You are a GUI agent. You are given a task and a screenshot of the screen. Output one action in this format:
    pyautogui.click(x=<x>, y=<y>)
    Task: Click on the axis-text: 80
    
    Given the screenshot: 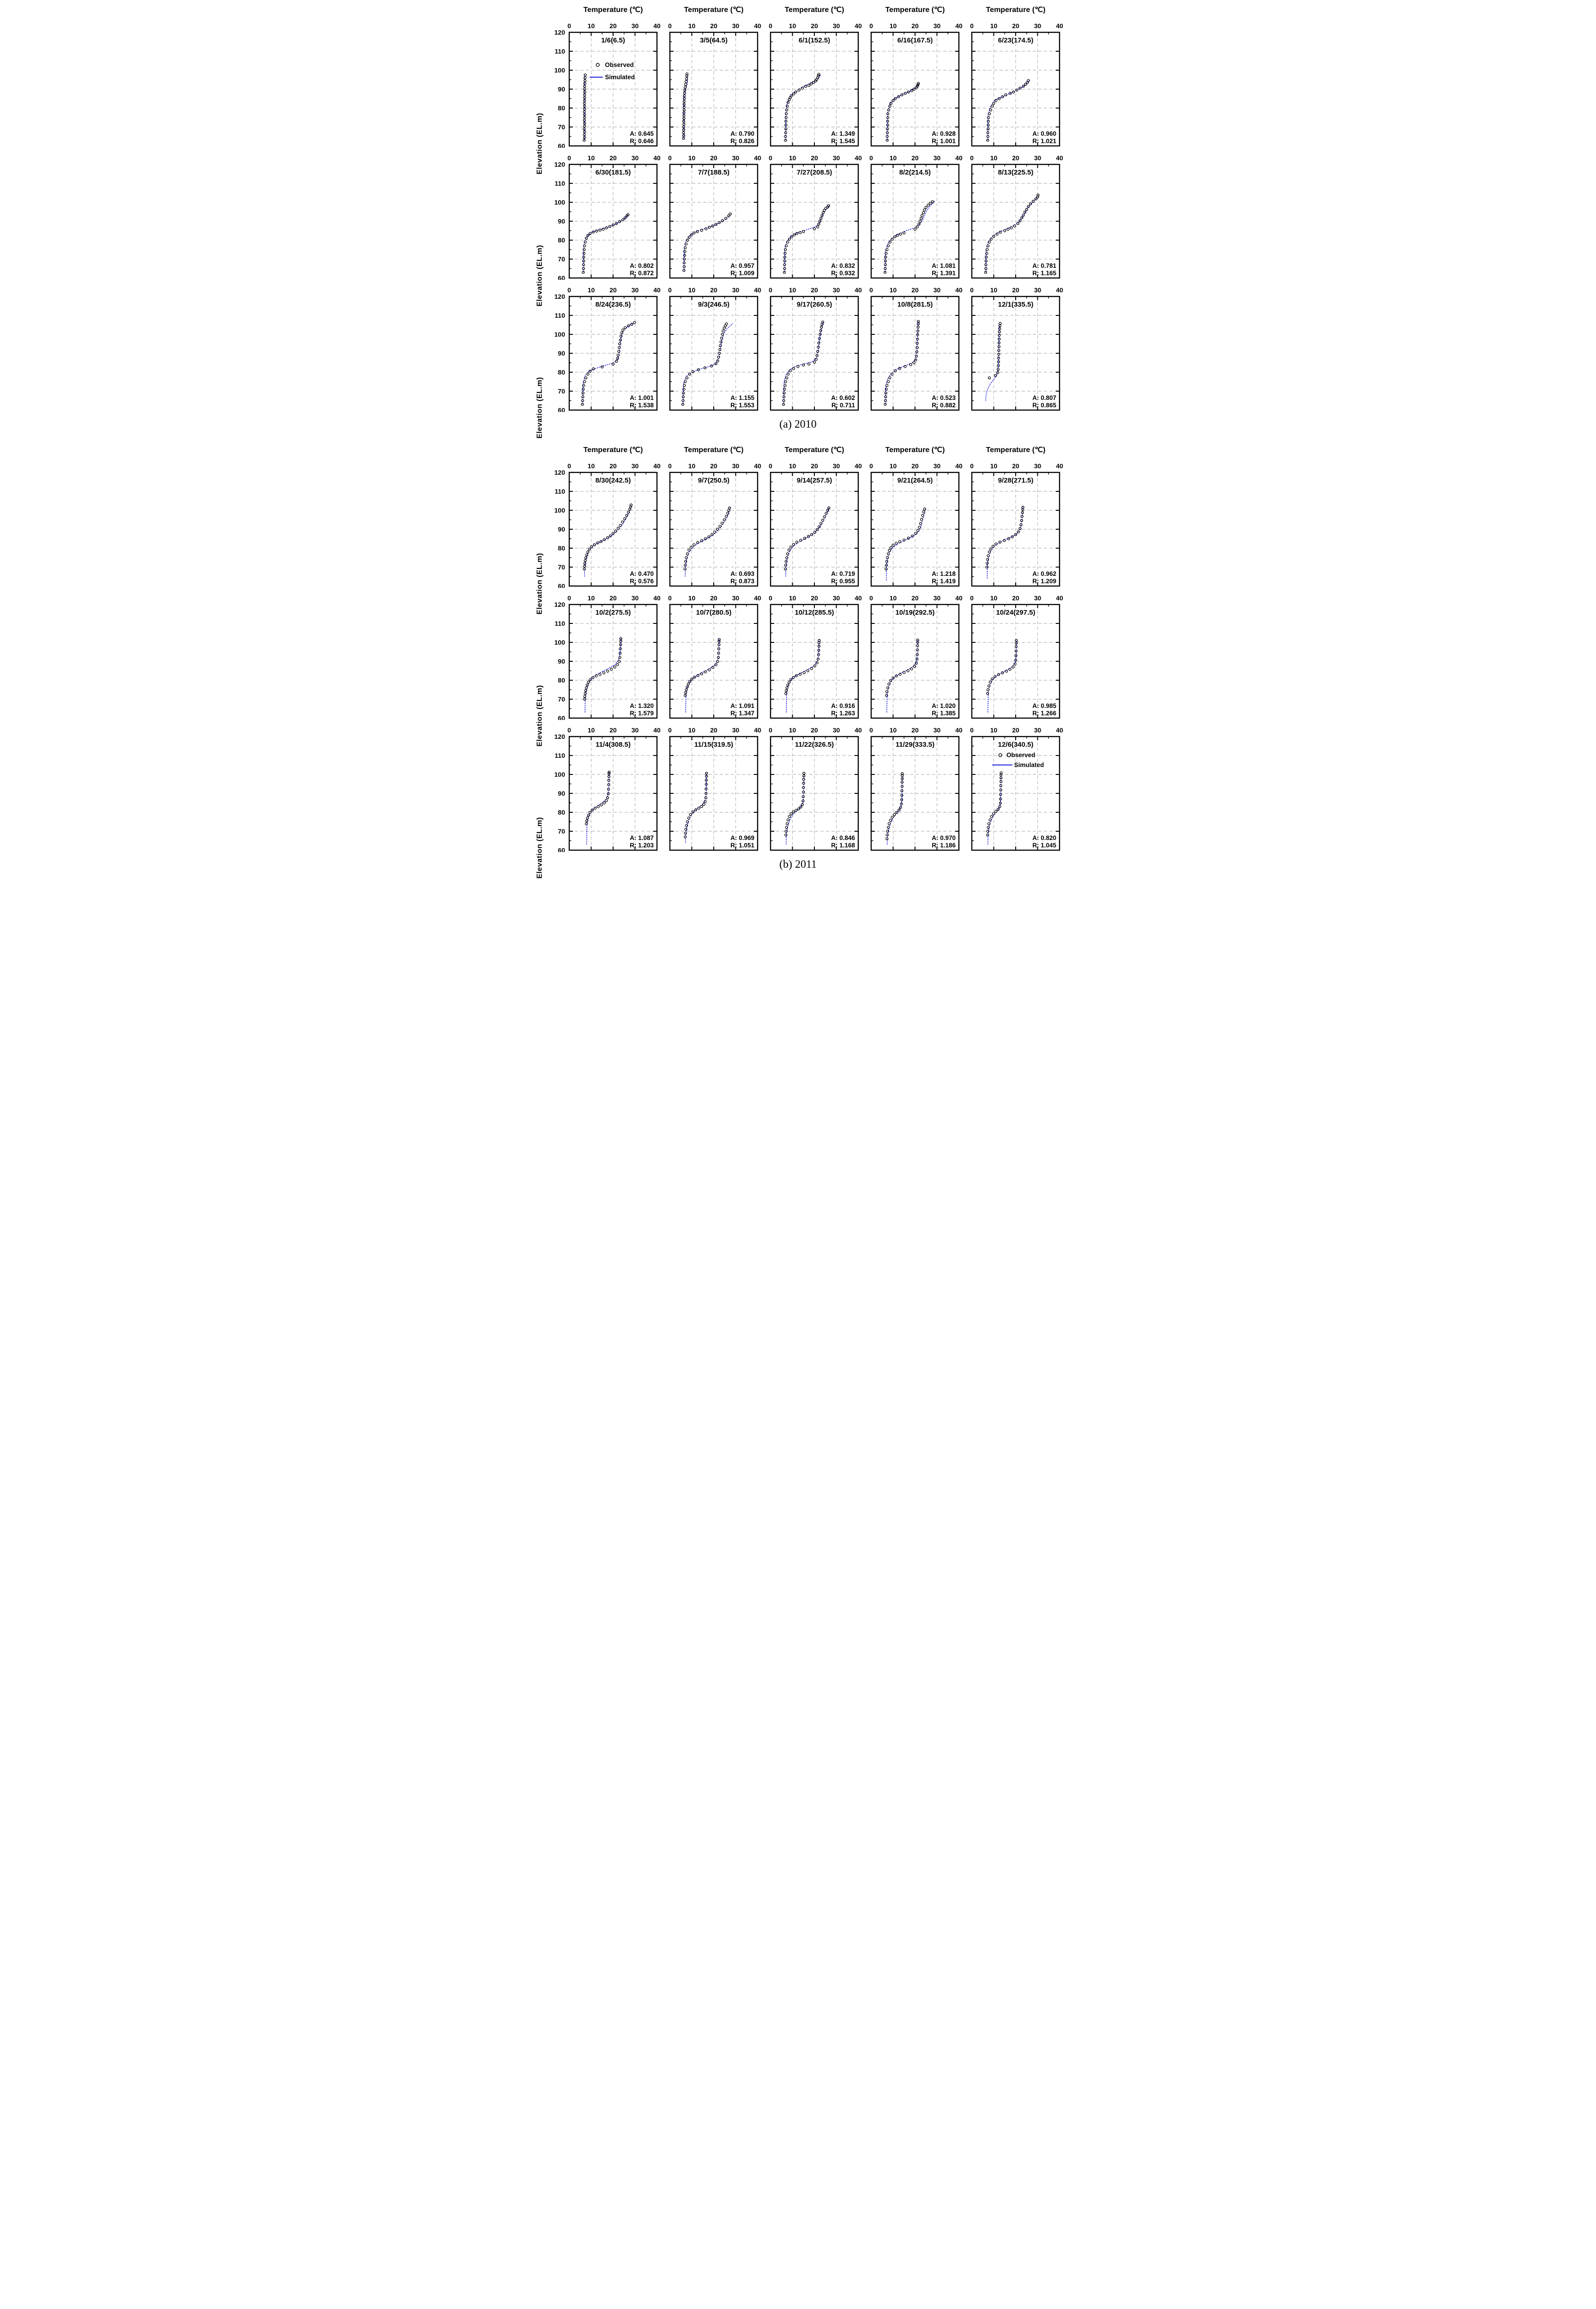 What is the action you would take?
    pyautogui.click(x=561, y=680)
    